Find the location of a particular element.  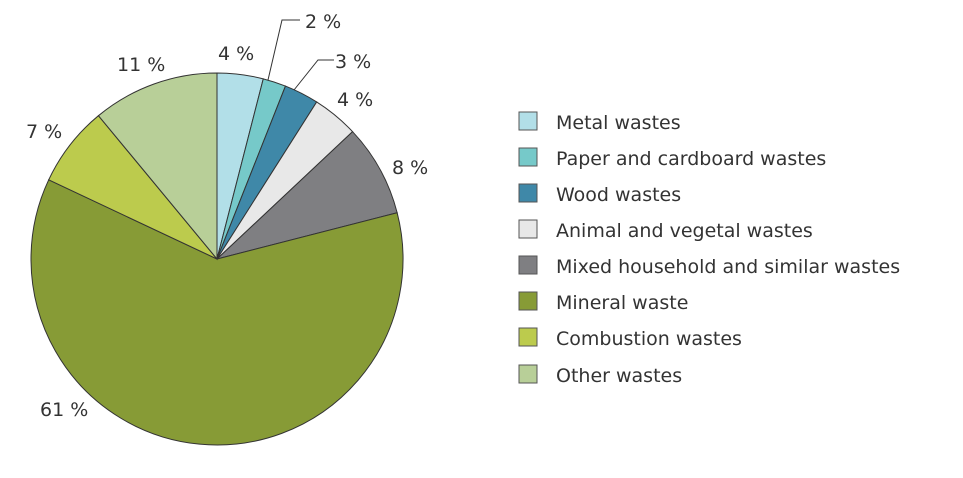

label-mineral-waste: 61 % is located at coordinates (64, 410).